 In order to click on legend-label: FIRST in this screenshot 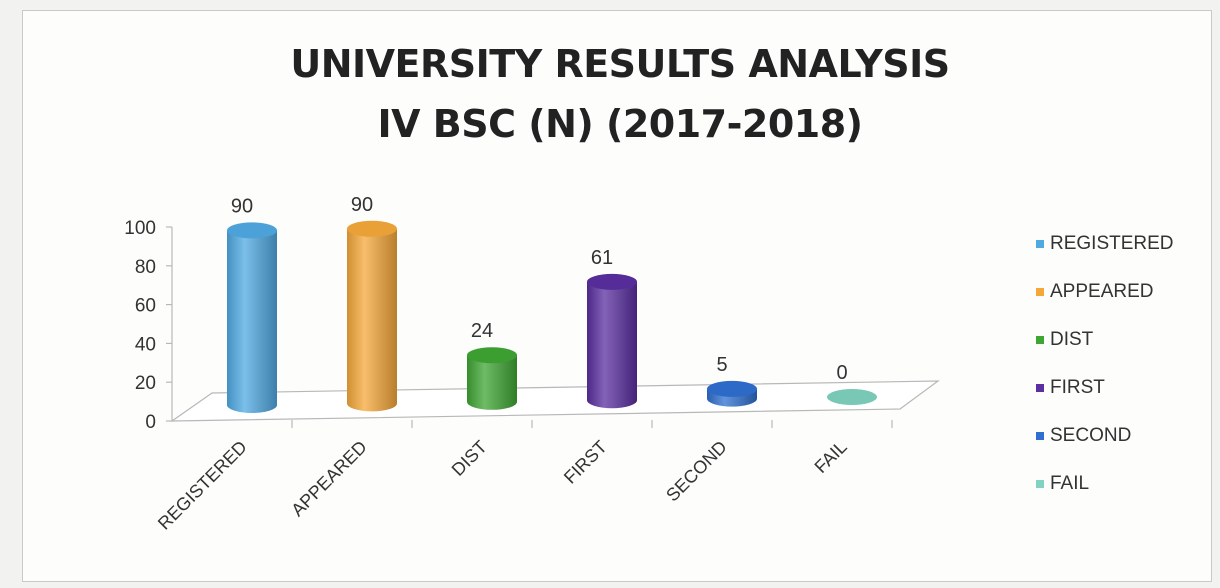, I will do `click(1077, 387)`.